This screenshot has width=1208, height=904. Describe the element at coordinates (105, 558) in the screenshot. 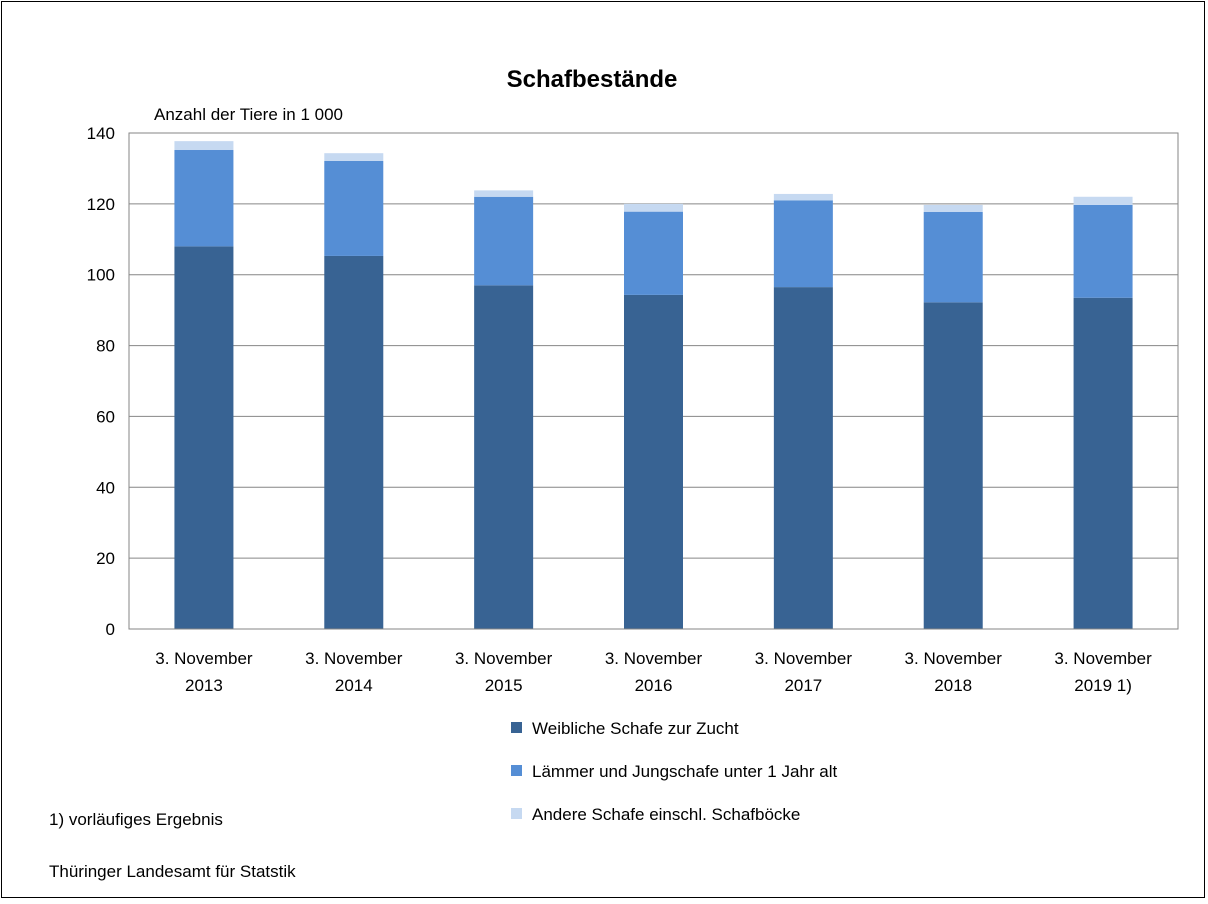

I see `y-tick-label: 20` at that location.